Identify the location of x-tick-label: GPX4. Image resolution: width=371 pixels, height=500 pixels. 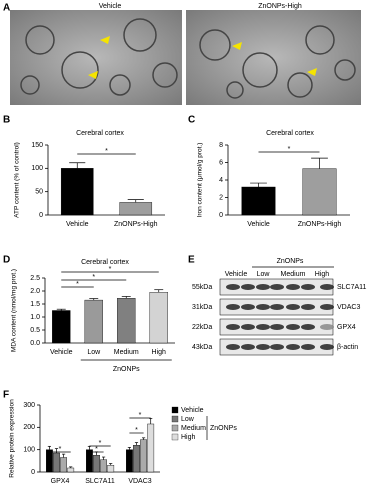
(60, 481).